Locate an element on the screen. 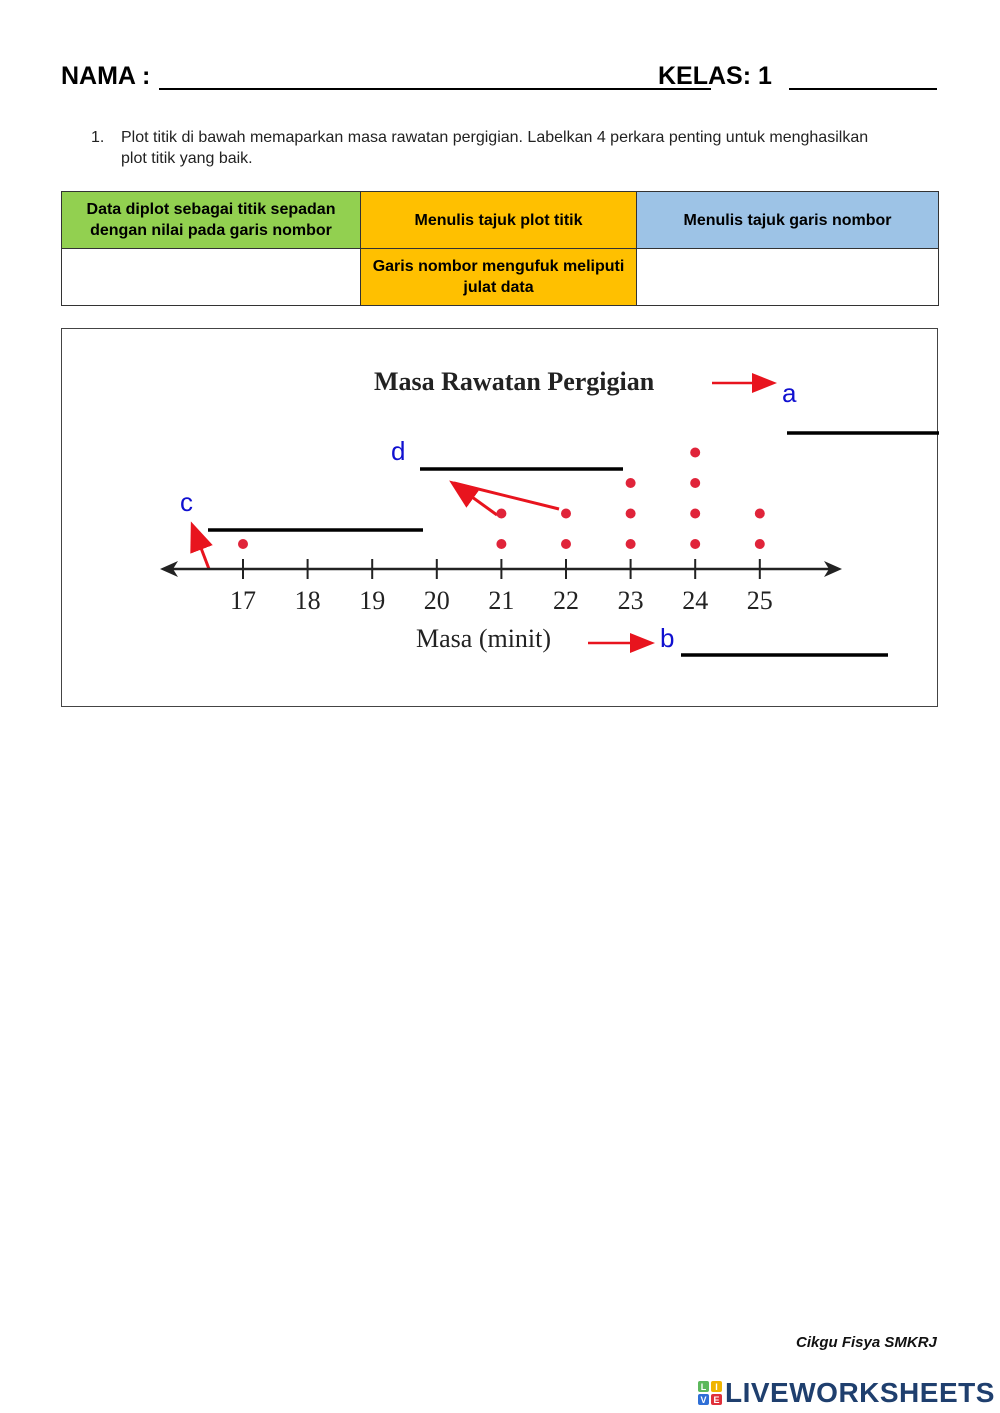  logo-square-v: V is located at coordinates (703, 1399).